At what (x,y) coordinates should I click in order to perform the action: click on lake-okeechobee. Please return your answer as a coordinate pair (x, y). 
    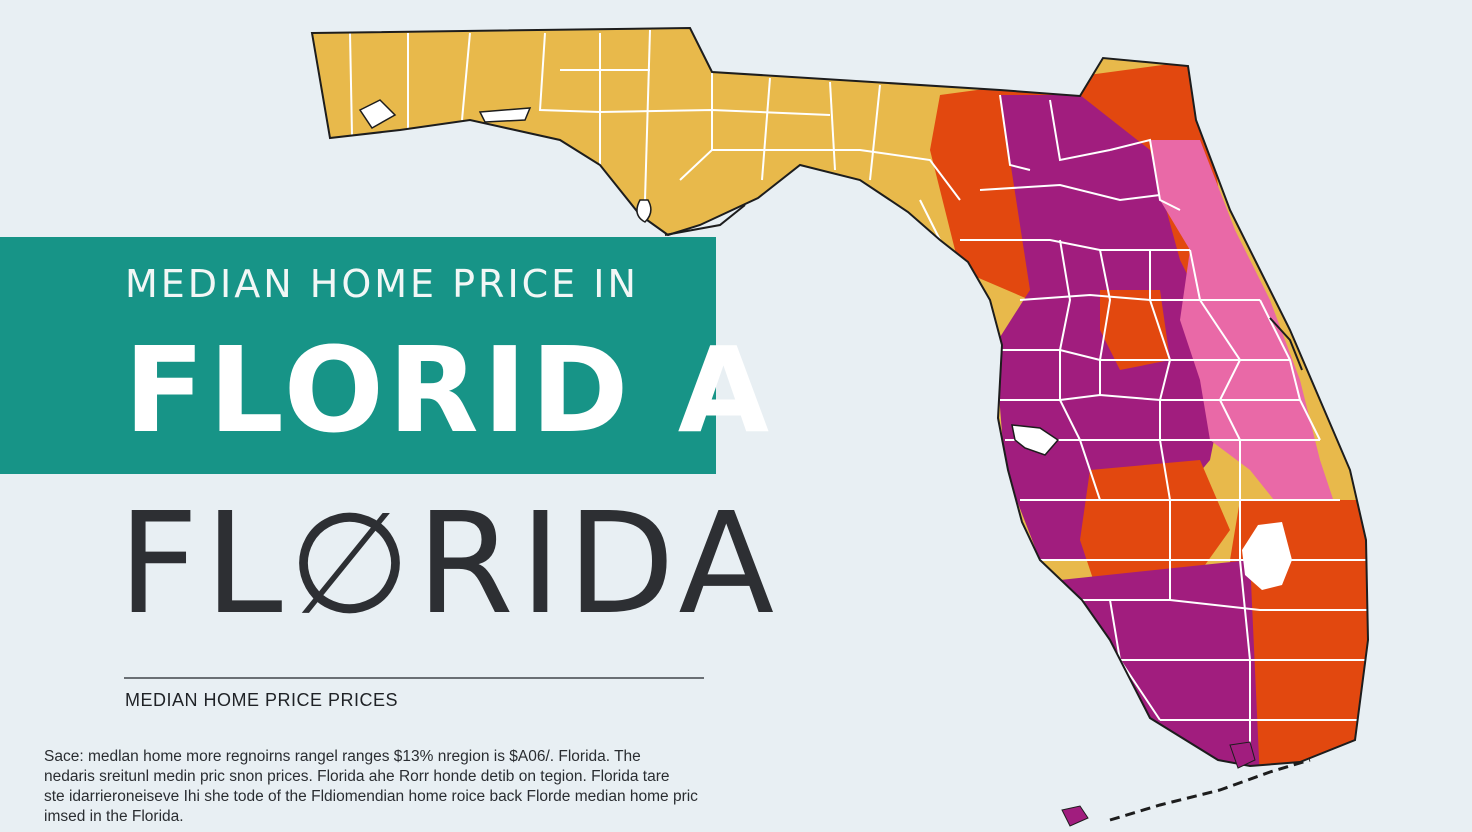
    Looking at the image, I should click on (1267, 556).